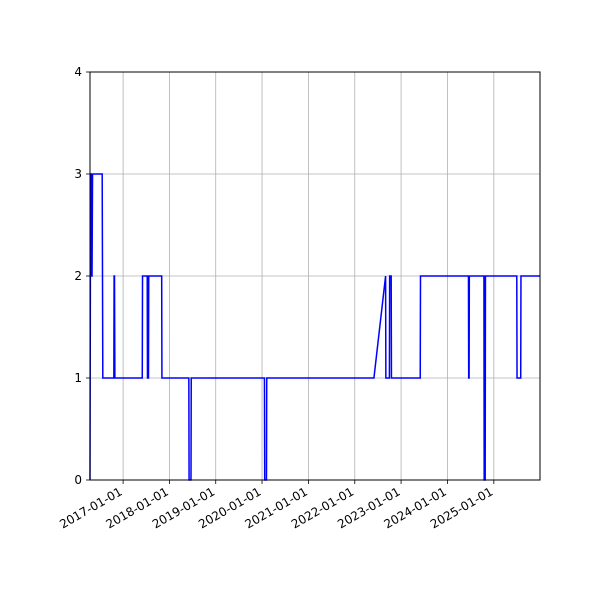 The image size is (600, 600). Describe the element at coordinates (78, 174) in the screenshot. I see `y-tick-label: 3` at that location.